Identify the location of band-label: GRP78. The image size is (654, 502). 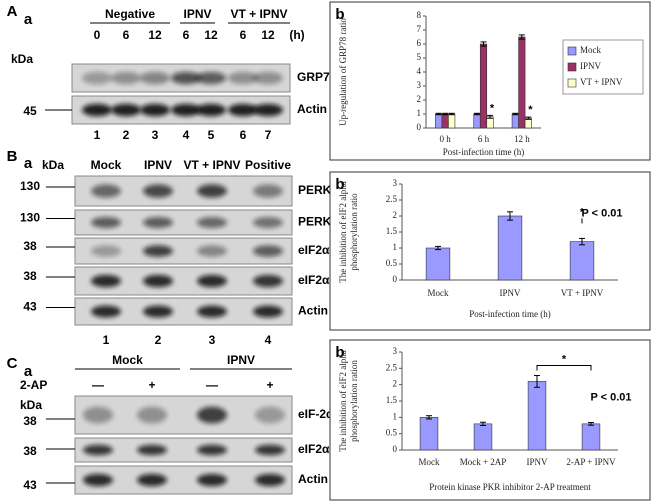
(317, 77).